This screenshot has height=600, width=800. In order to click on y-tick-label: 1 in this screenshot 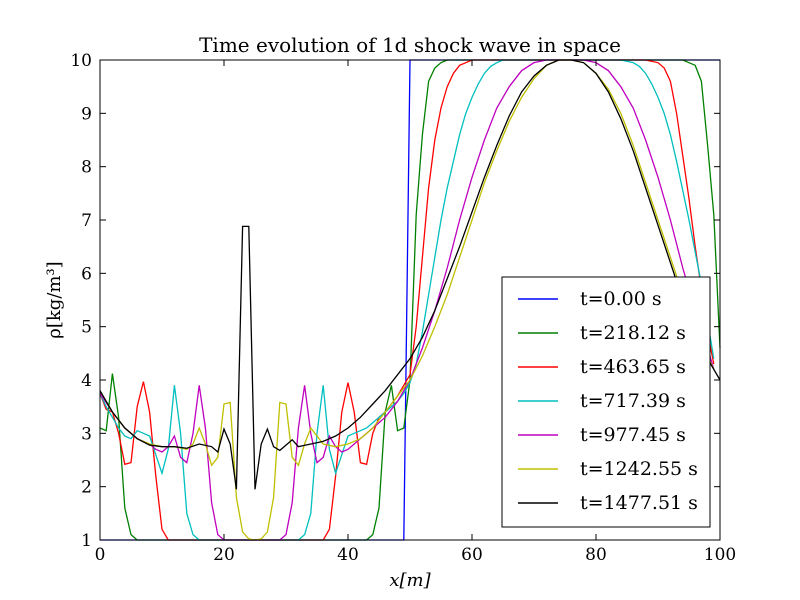, I will do `click(86, 541)`.